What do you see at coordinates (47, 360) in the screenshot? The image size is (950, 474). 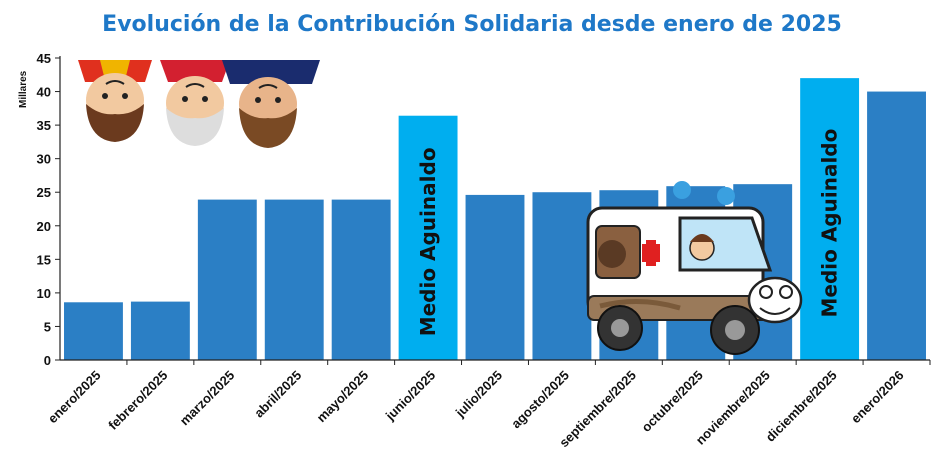 I see `y-tick-label: 0` at bounding box center [47, 360].